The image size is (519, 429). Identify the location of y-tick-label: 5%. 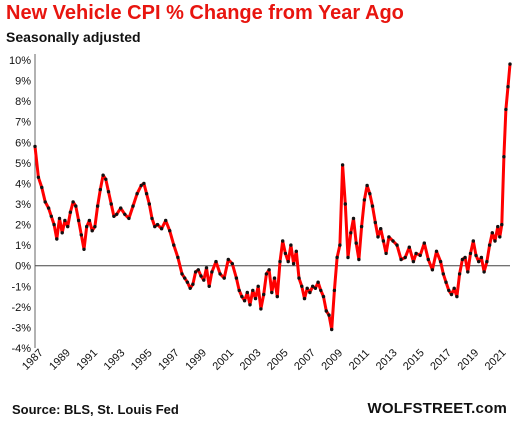
(23, 164).